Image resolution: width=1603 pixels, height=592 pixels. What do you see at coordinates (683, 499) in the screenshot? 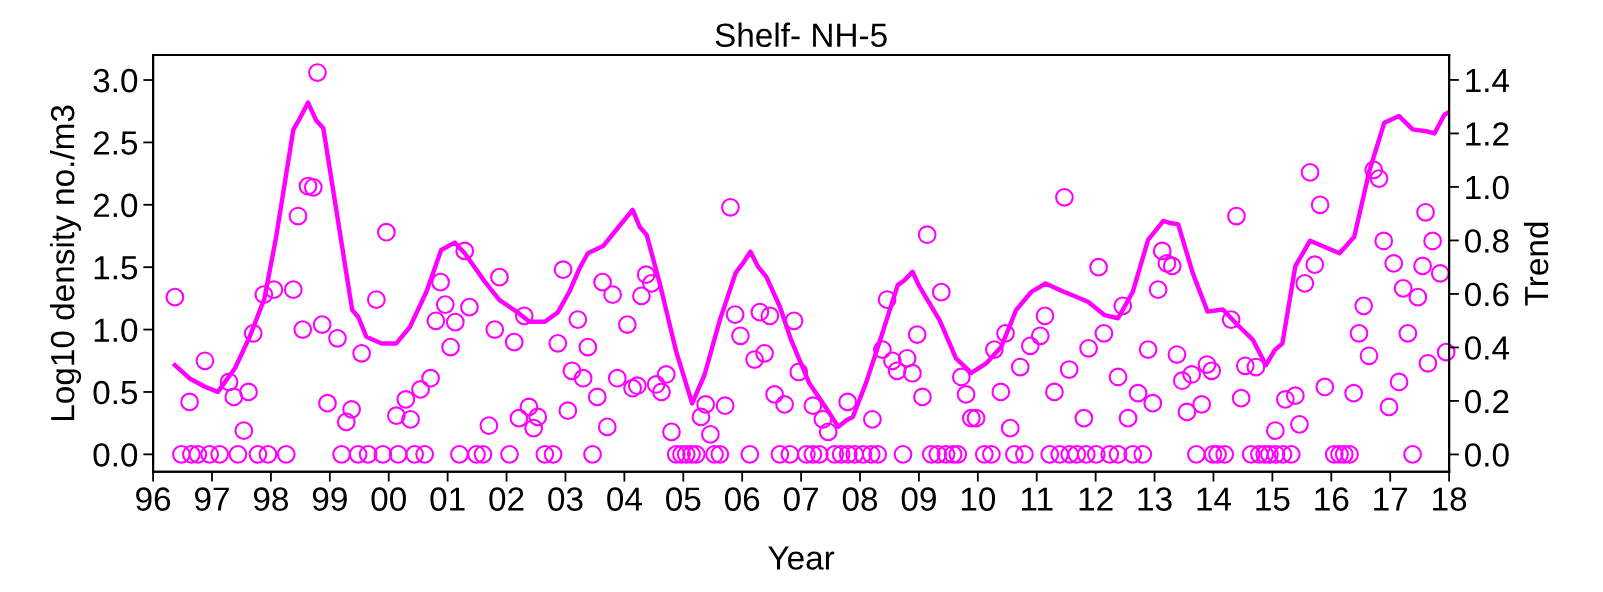
I see `x-tick-label: 05` at bounding box center [683, 499].